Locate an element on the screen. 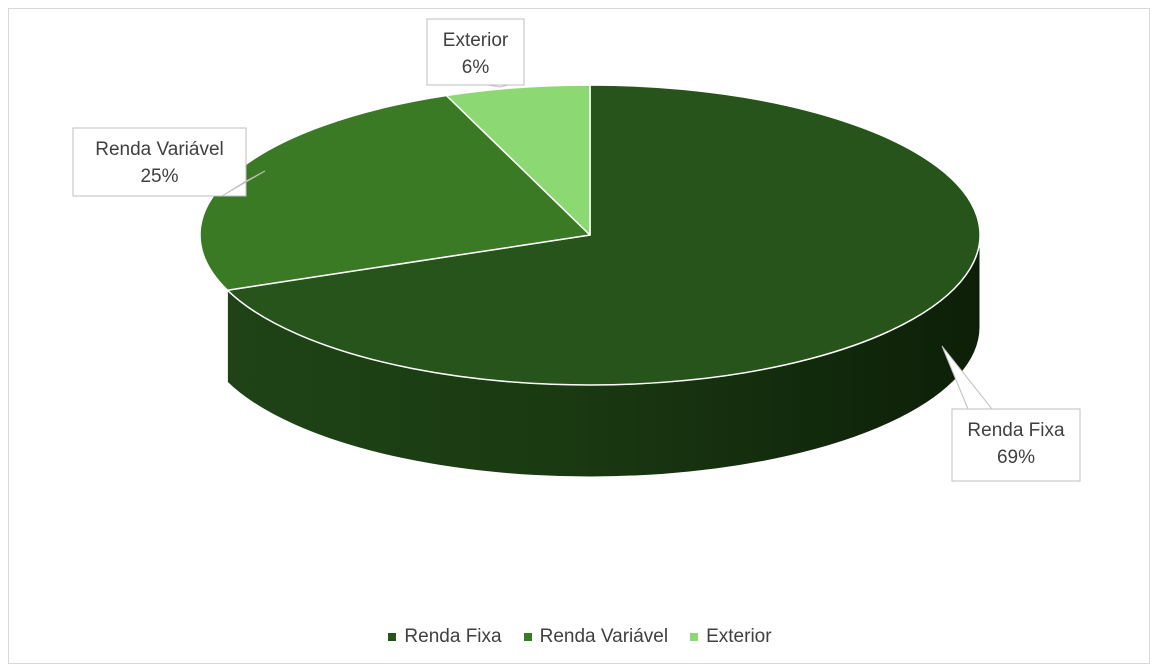 This screenshot has width=1160, height=671. legend-item-renda-variavel: Renda Variável is located at coordinates (596, 637).